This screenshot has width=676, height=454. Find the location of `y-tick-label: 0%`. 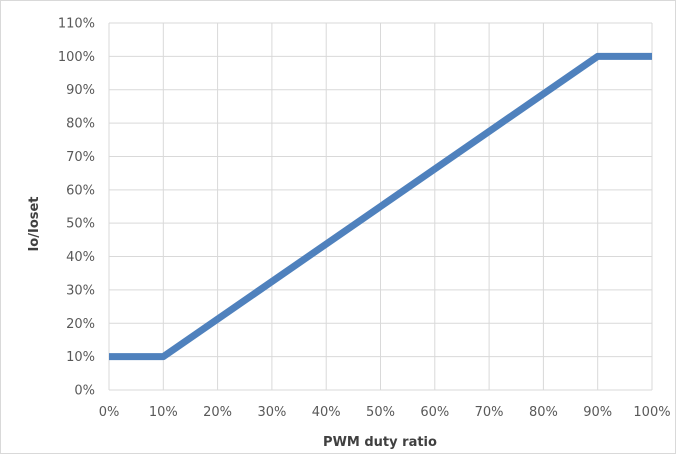

y-tick-label: 0% is located at coordinates (84, 391).